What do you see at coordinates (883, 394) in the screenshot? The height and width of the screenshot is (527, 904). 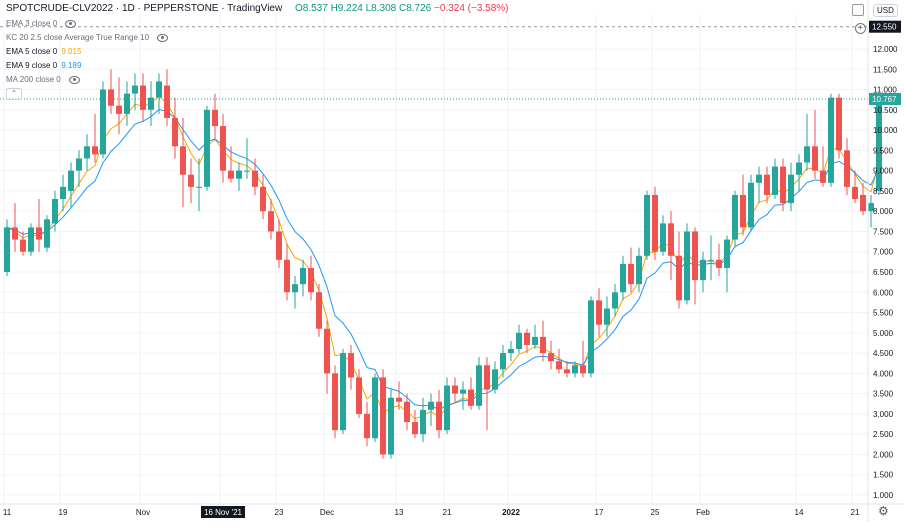 I see `y-tick-label: 3.500` at bounding box center [883, 394].